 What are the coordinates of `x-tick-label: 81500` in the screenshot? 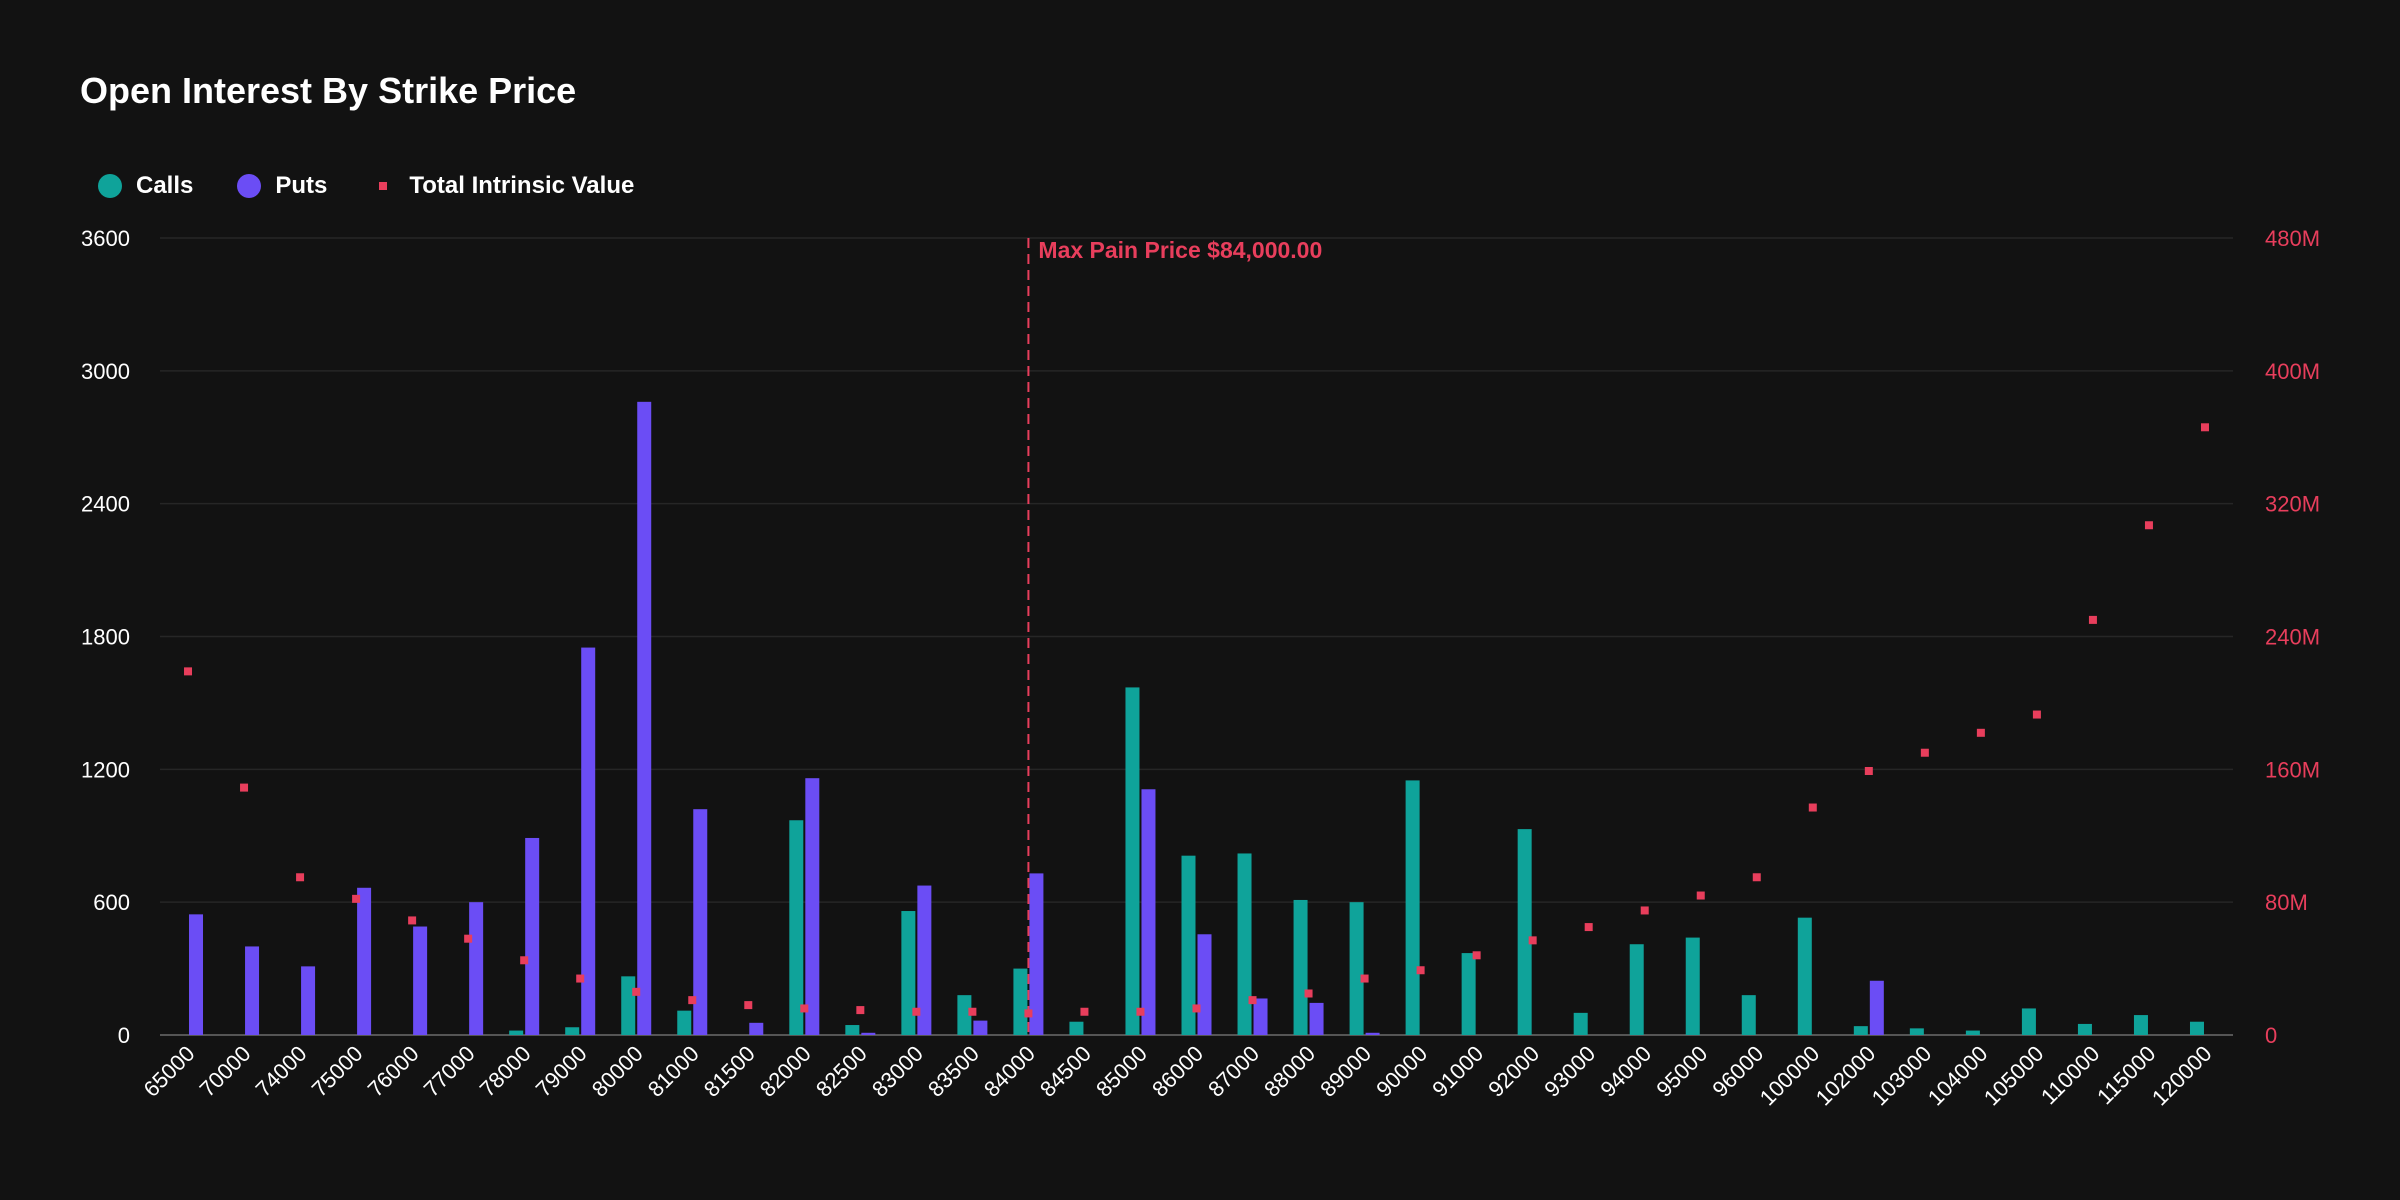 It's located at (729, 1071).